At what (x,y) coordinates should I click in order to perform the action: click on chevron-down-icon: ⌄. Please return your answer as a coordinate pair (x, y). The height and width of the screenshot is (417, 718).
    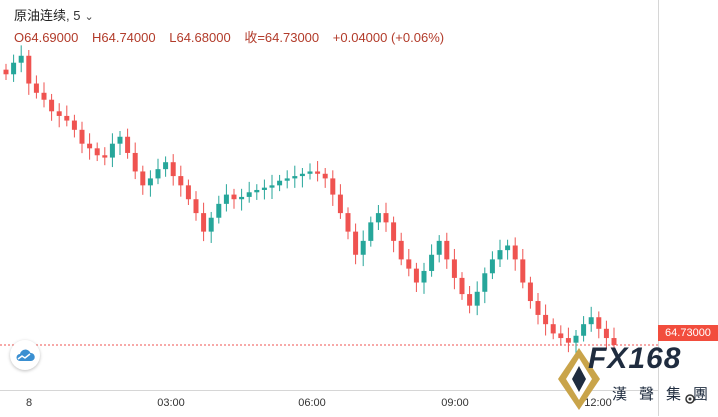
    Looking at the image, I should click on (89, 17).